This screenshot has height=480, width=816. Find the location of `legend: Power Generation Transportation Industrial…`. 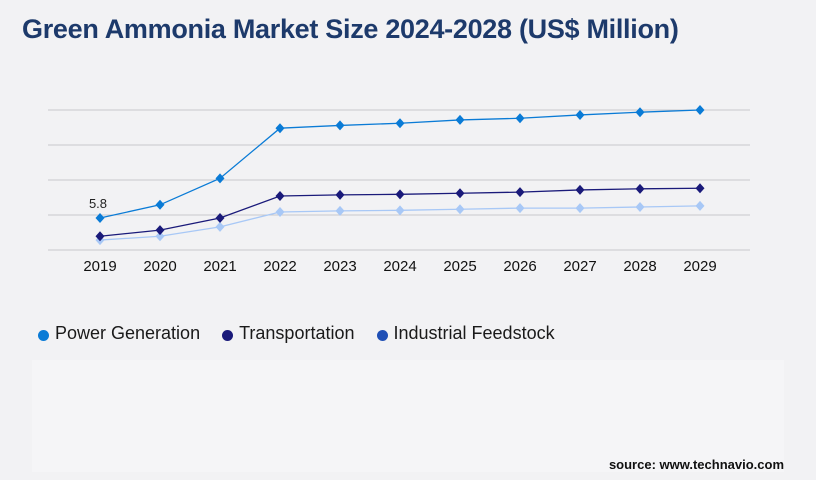

legend: Power Generation Transportation Industrial… is located at coordinates (296, 333).